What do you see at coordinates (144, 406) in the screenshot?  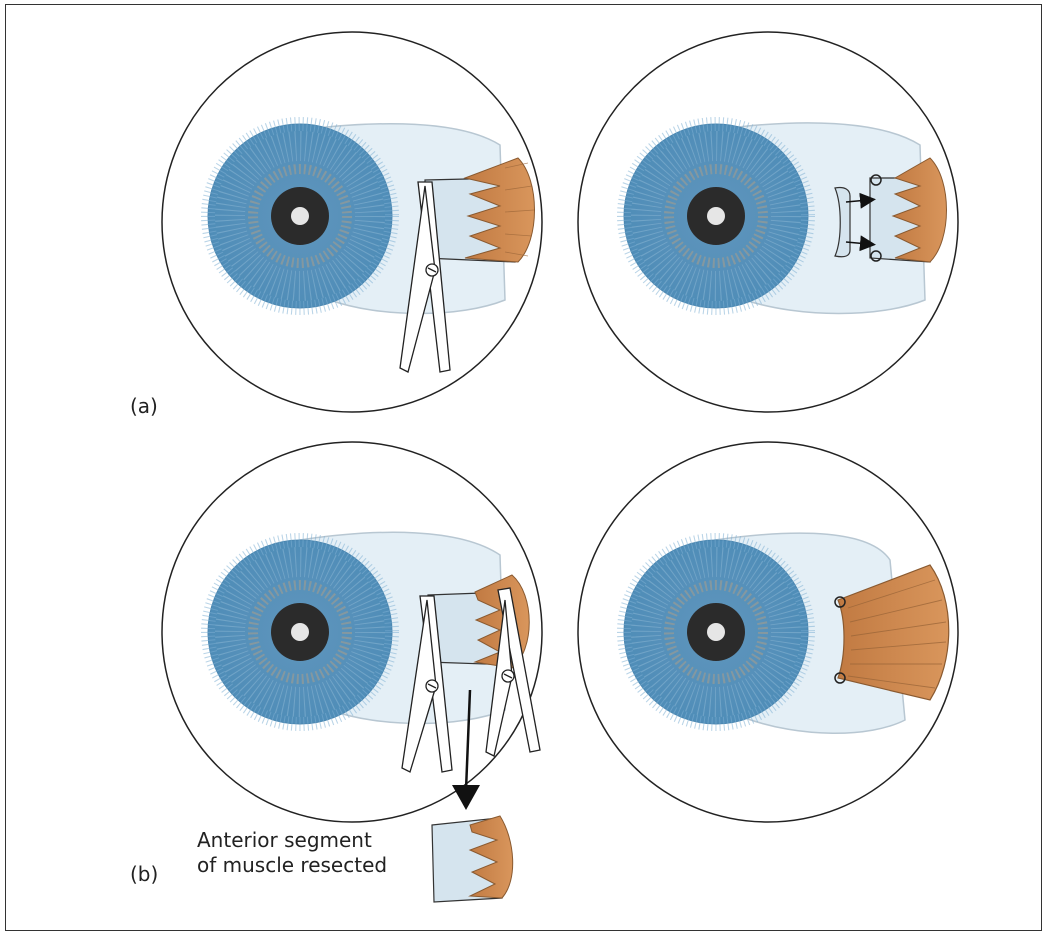 I see `panel-label-a: (a)` at bounding box center [144, 406].